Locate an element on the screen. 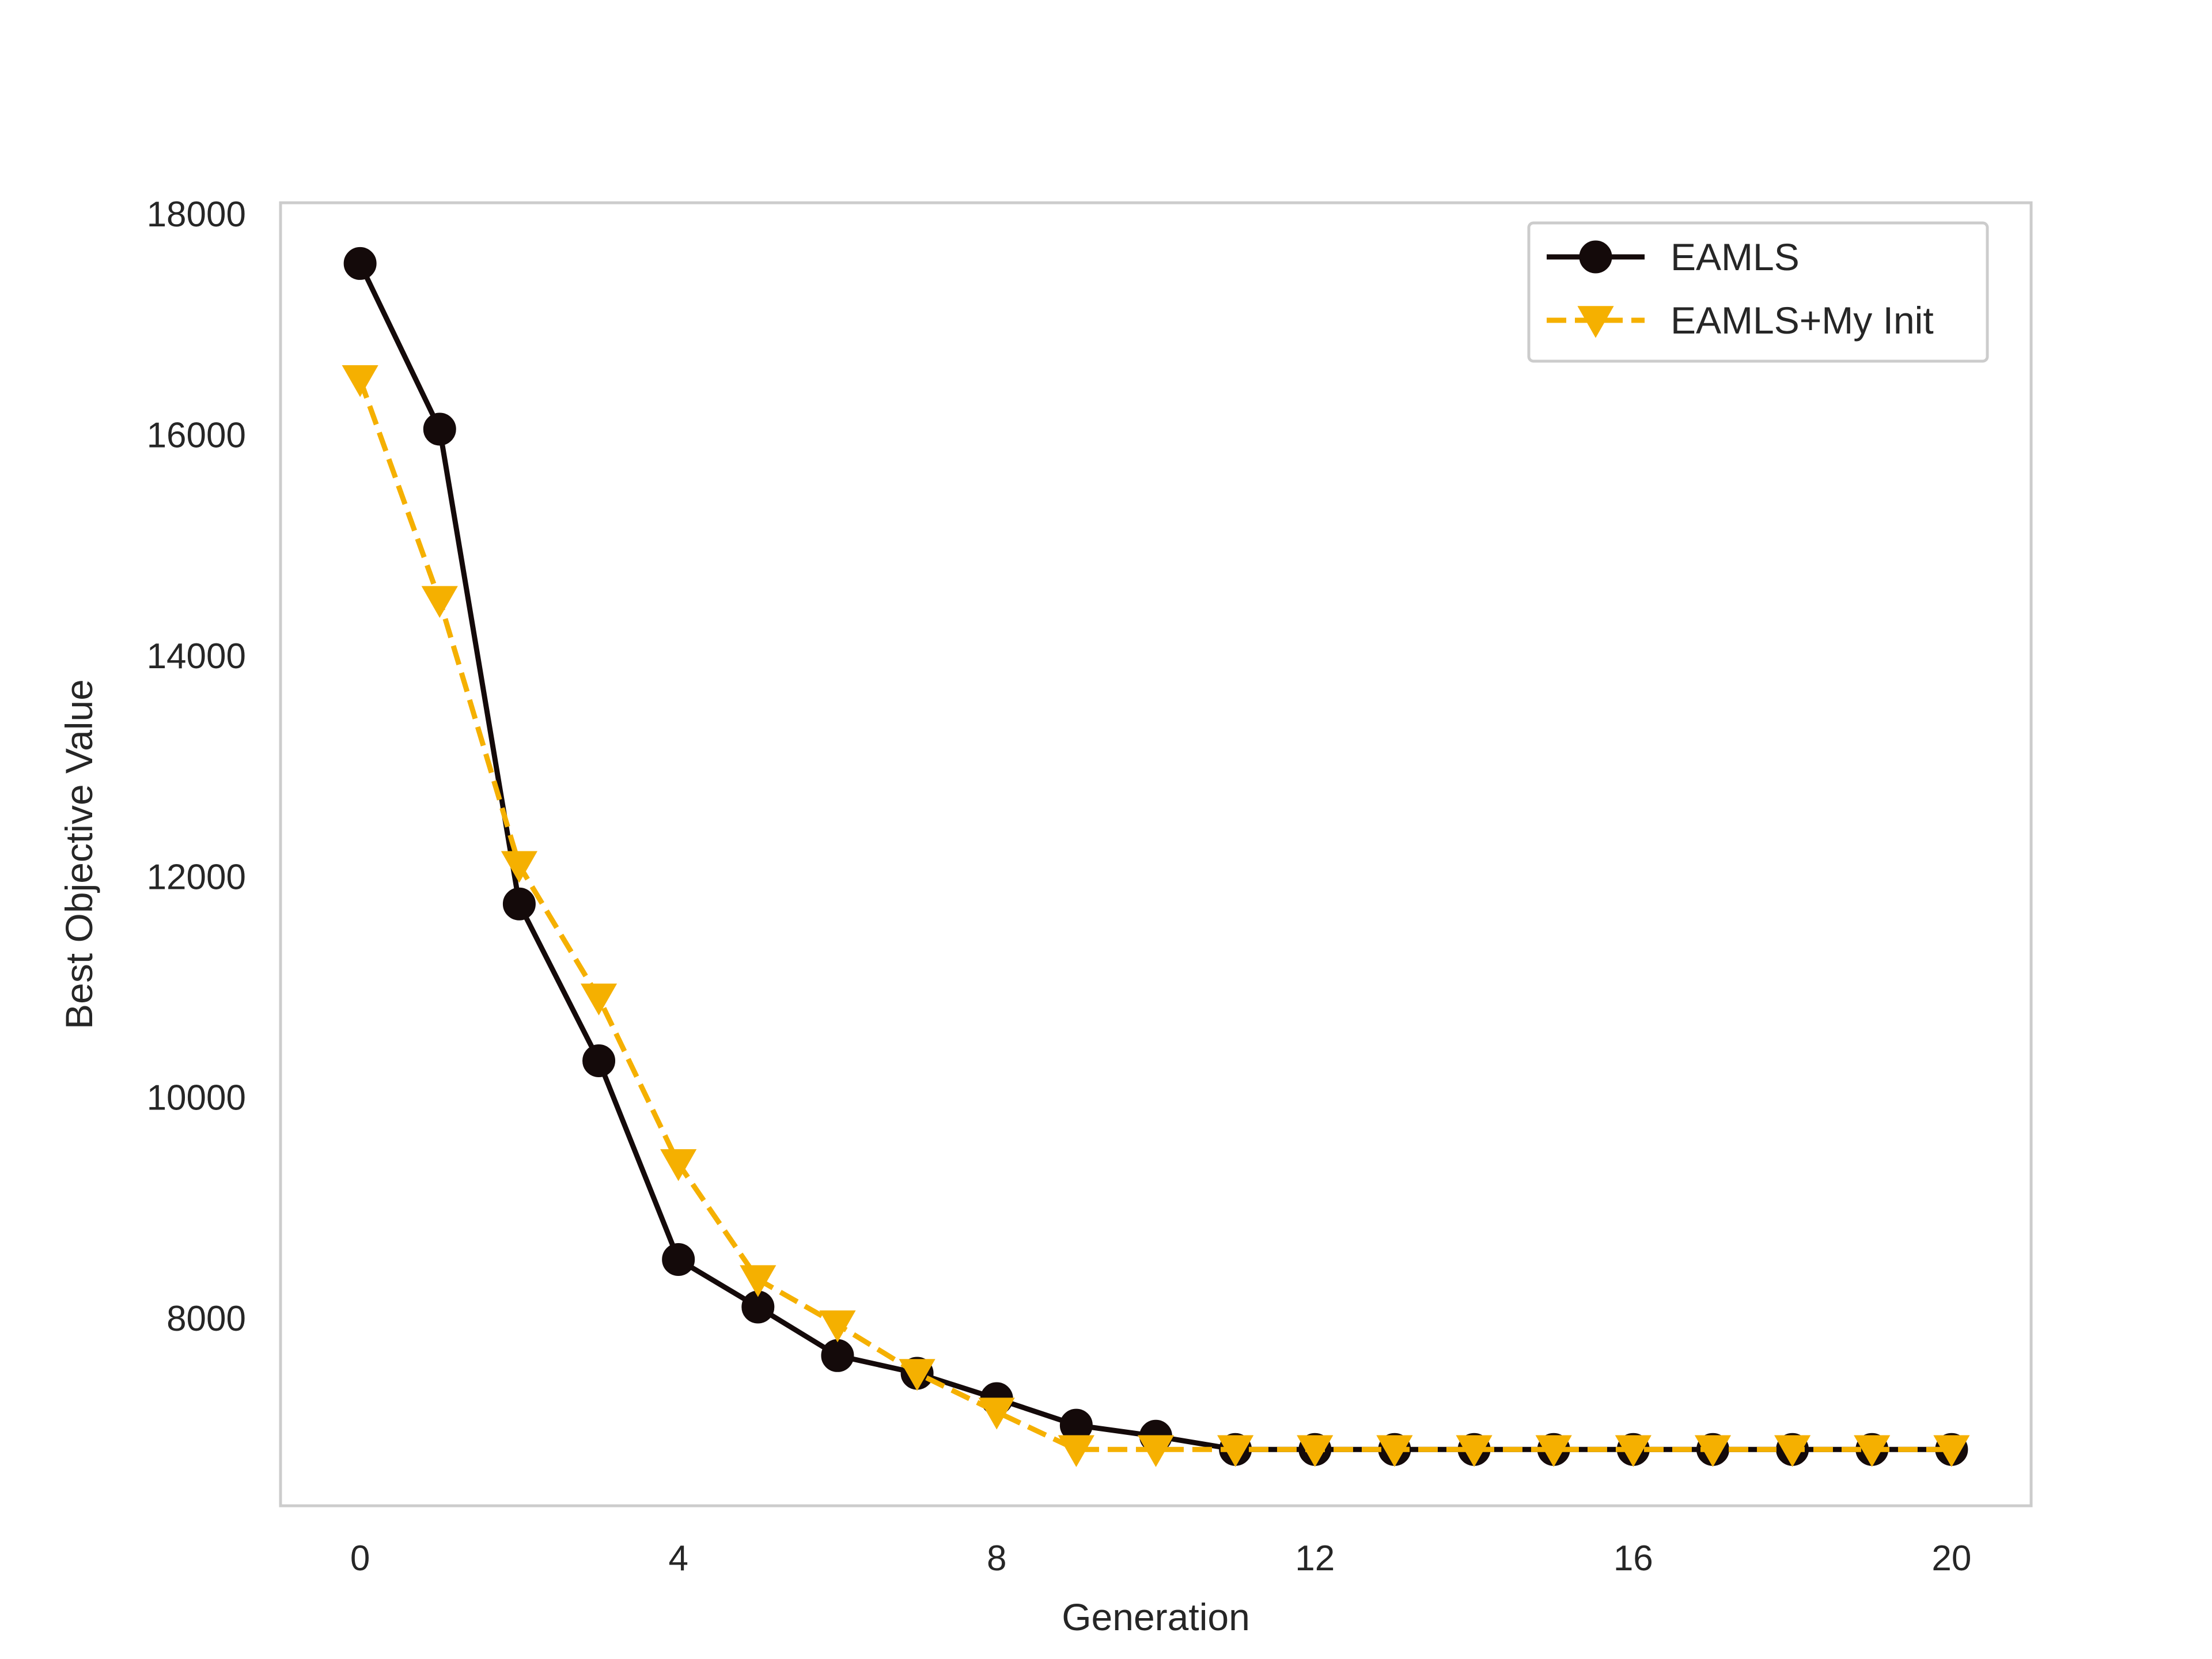 The image size is (2212, 1659). legend-entry: EAMLS+My Init is located at coordinates (1740, 320).